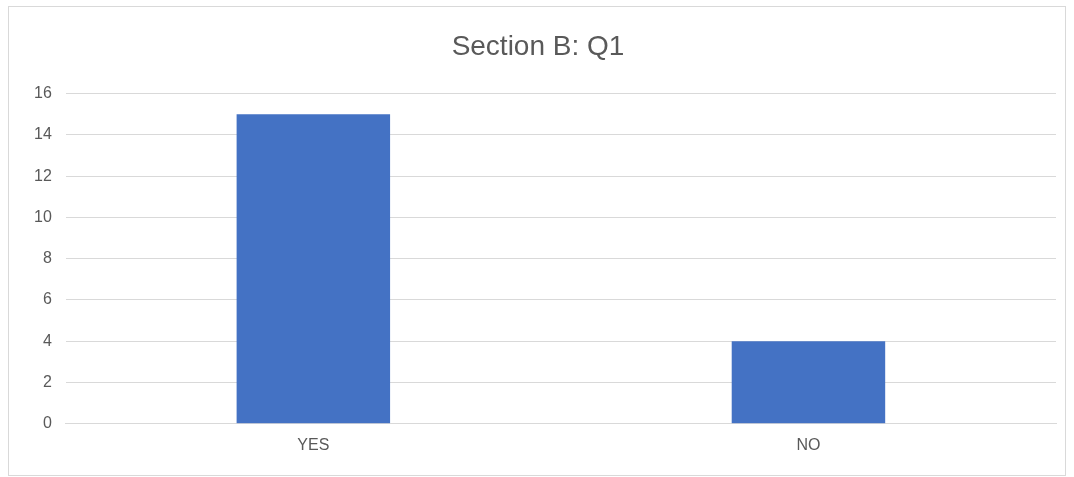  What do you see at coordinates (47, 258) in the screenshot?
I see `y-tick-label: 8` at bounding box center [47, 258].